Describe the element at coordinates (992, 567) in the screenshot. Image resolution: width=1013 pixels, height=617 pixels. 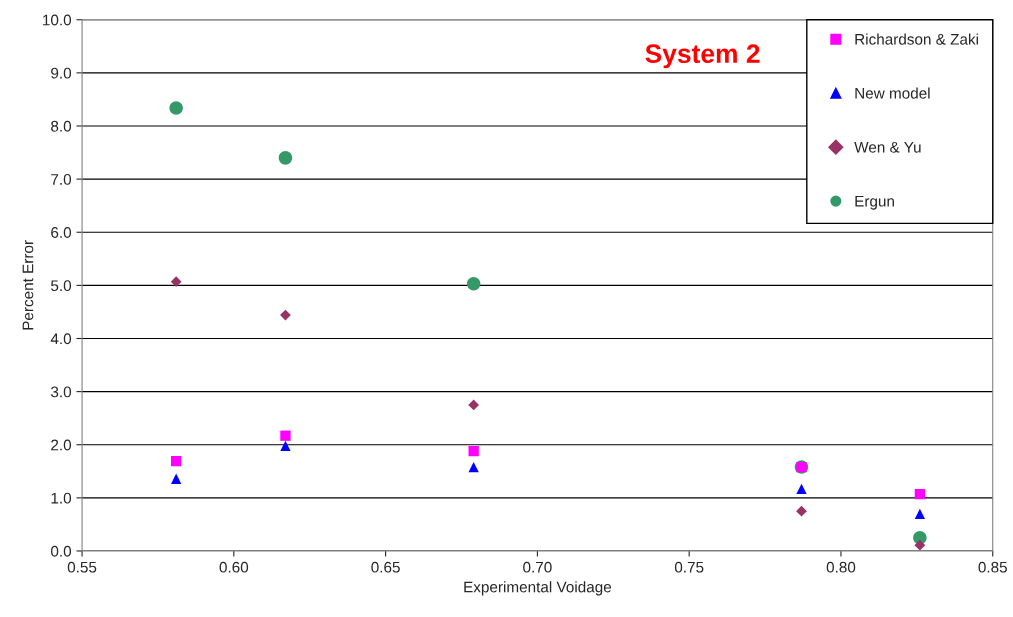
I see `x-tick-label: 0.85` at that location.